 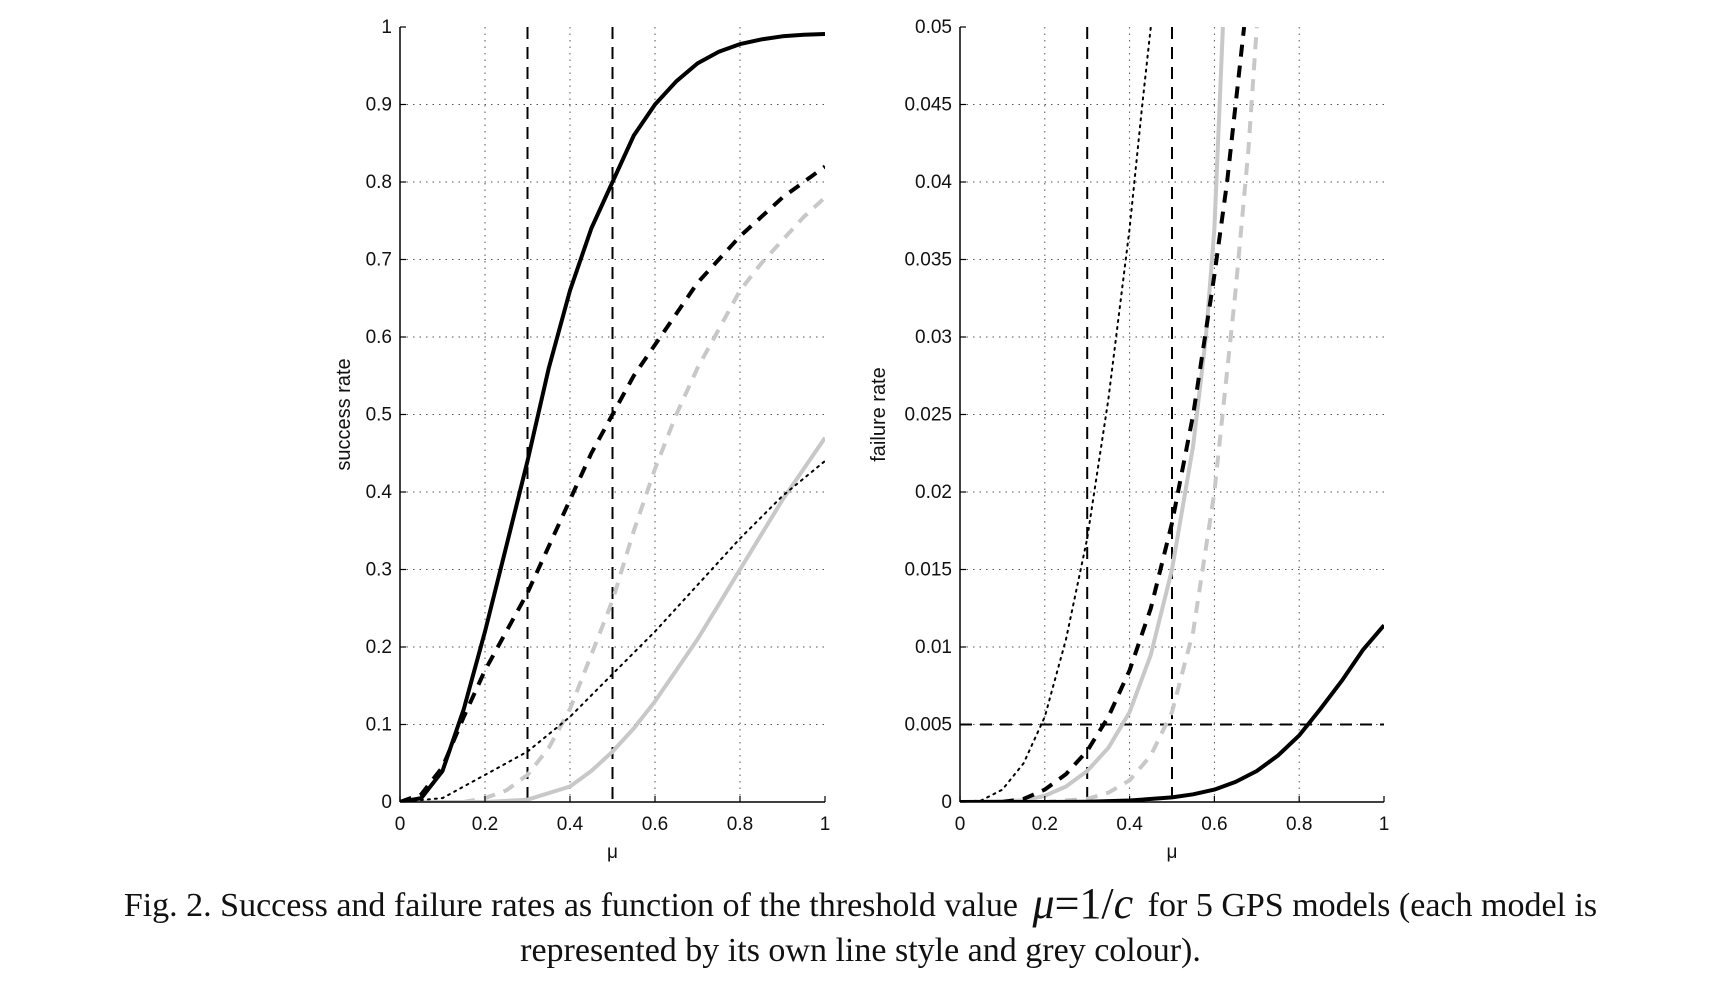 What do you see at coordinates (379, 725) in the screenshot?
I see `success-y-tick-label: 0.1` at bounding box center [379, 725].